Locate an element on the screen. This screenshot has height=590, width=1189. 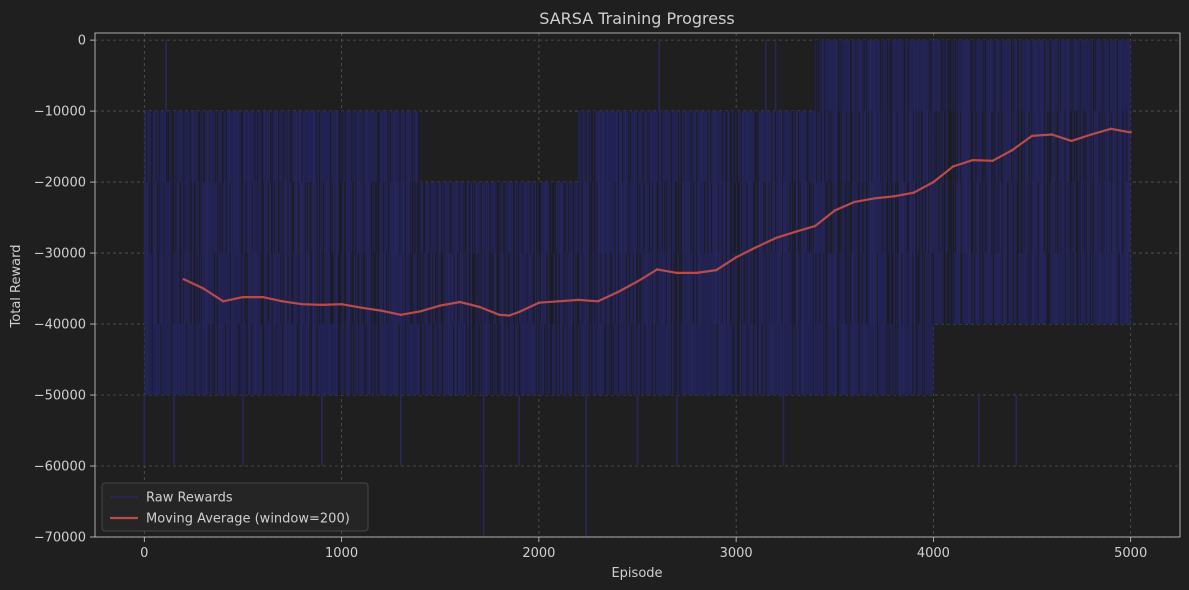
chart-title: SARSA Training Progress is located at coordinates (637, 18).